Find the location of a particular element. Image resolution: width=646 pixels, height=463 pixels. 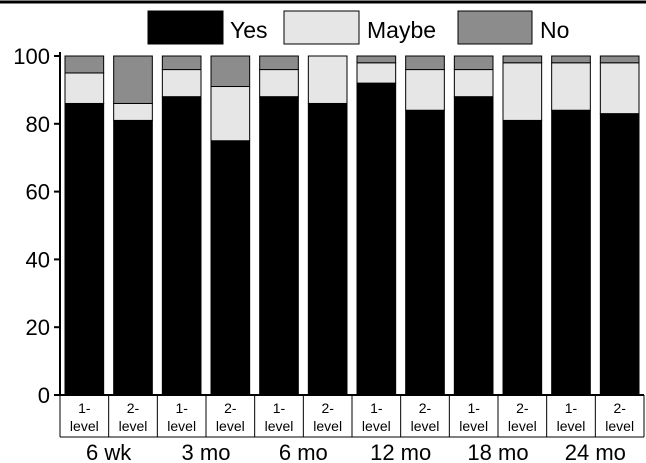

x-group-label: 3 mo is located at coordinates (206, 451).